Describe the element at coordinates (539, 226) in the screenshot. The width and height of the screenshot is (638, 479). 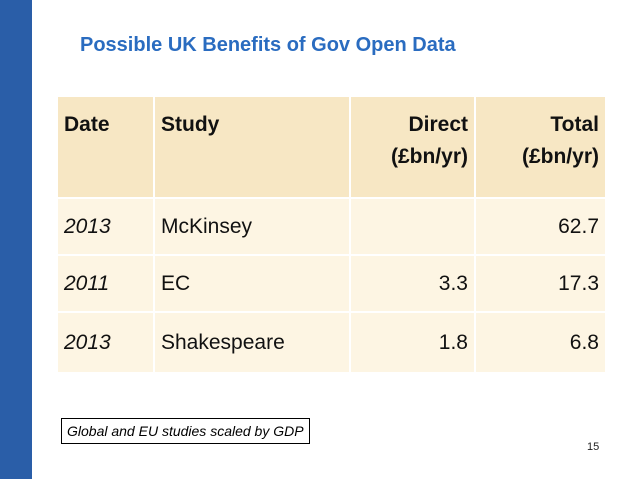
I see `cell-total: 62.7` at that location.